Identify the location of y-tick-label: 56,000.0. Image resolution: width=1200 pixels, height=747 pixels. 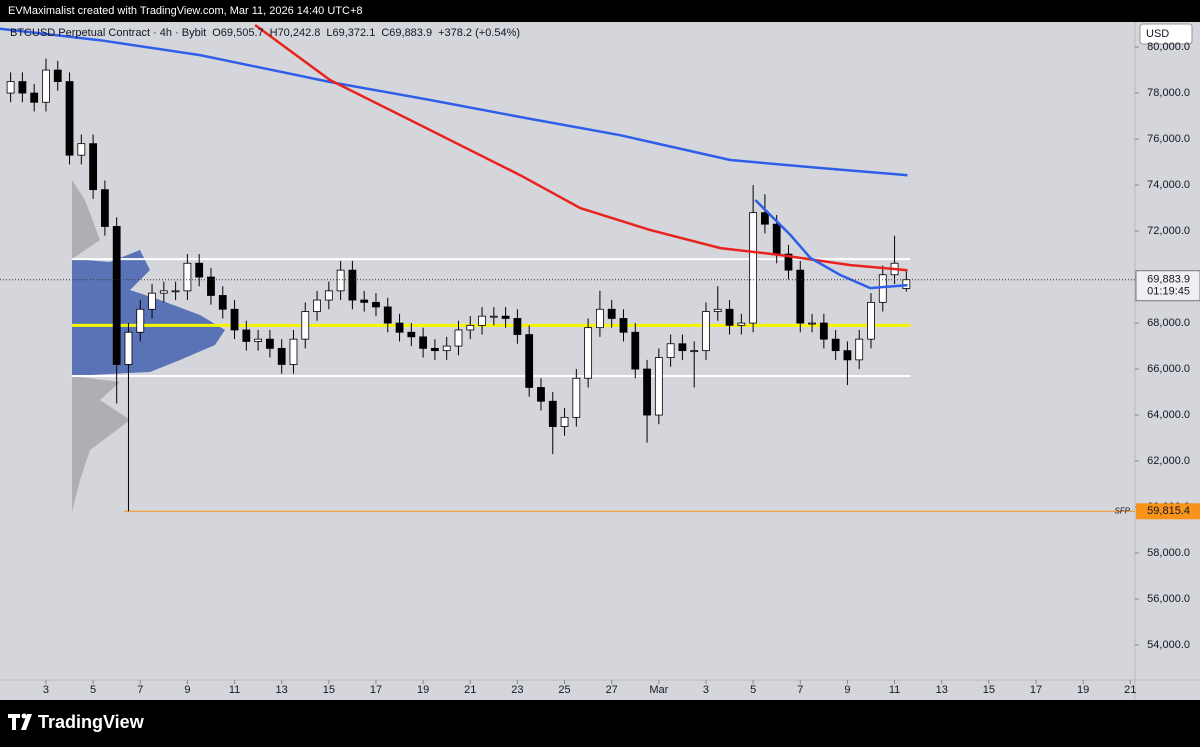
(1168, 599).